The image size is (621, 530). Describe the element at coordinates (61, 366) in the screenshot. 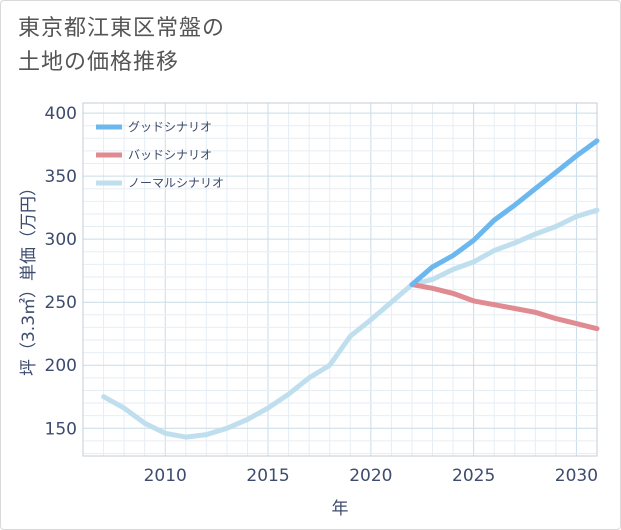

I see `y-tick-label: 200` at that location.